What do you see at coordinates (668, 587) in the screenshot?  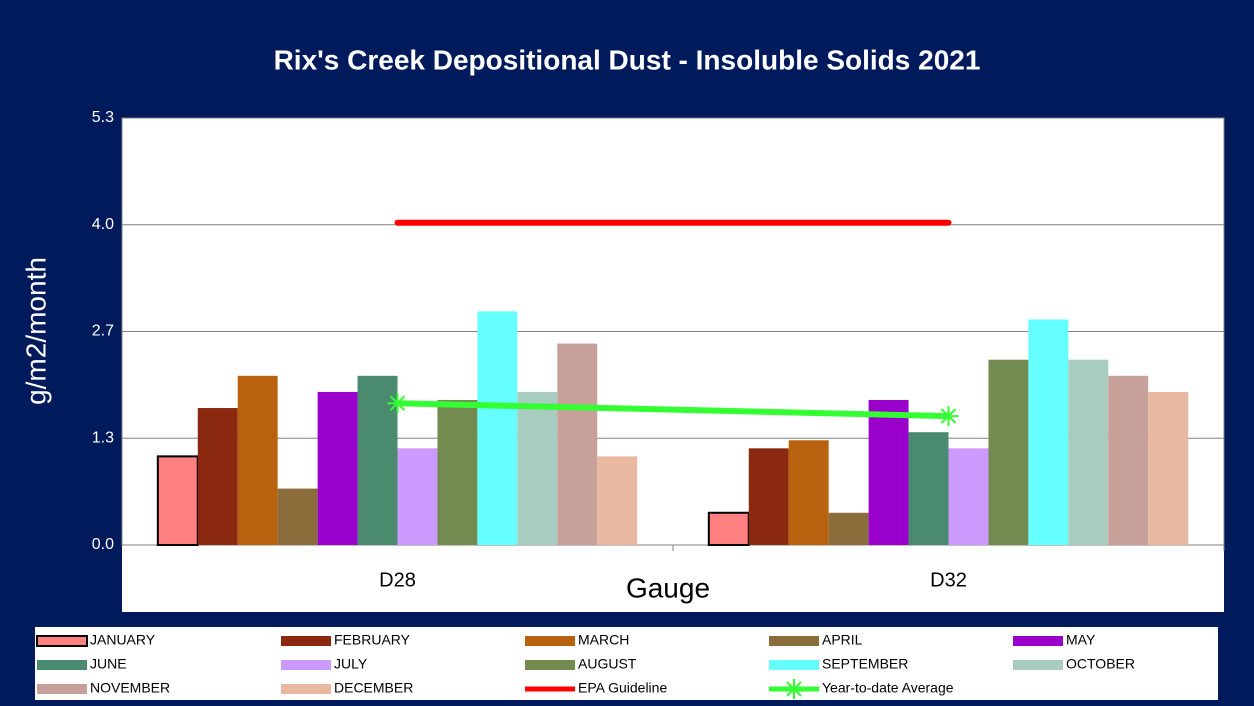 I see `x-axis-title: Gauge` at bounding box center [668, 587].